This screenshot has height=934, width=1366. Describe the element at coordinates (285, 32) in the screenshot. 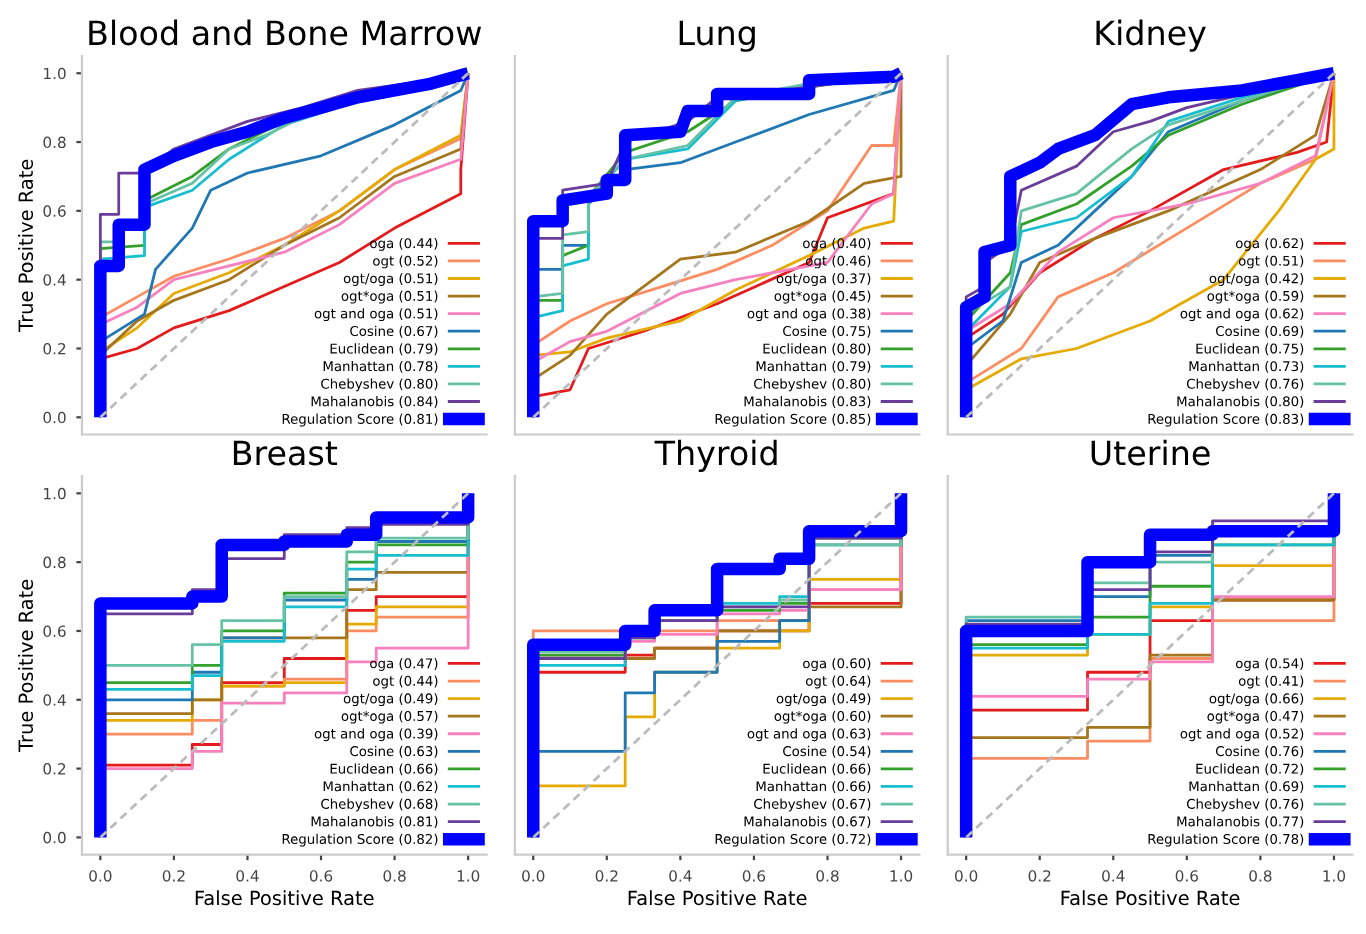

I see `chart-title: Blood and Bone Marrow` at that location.